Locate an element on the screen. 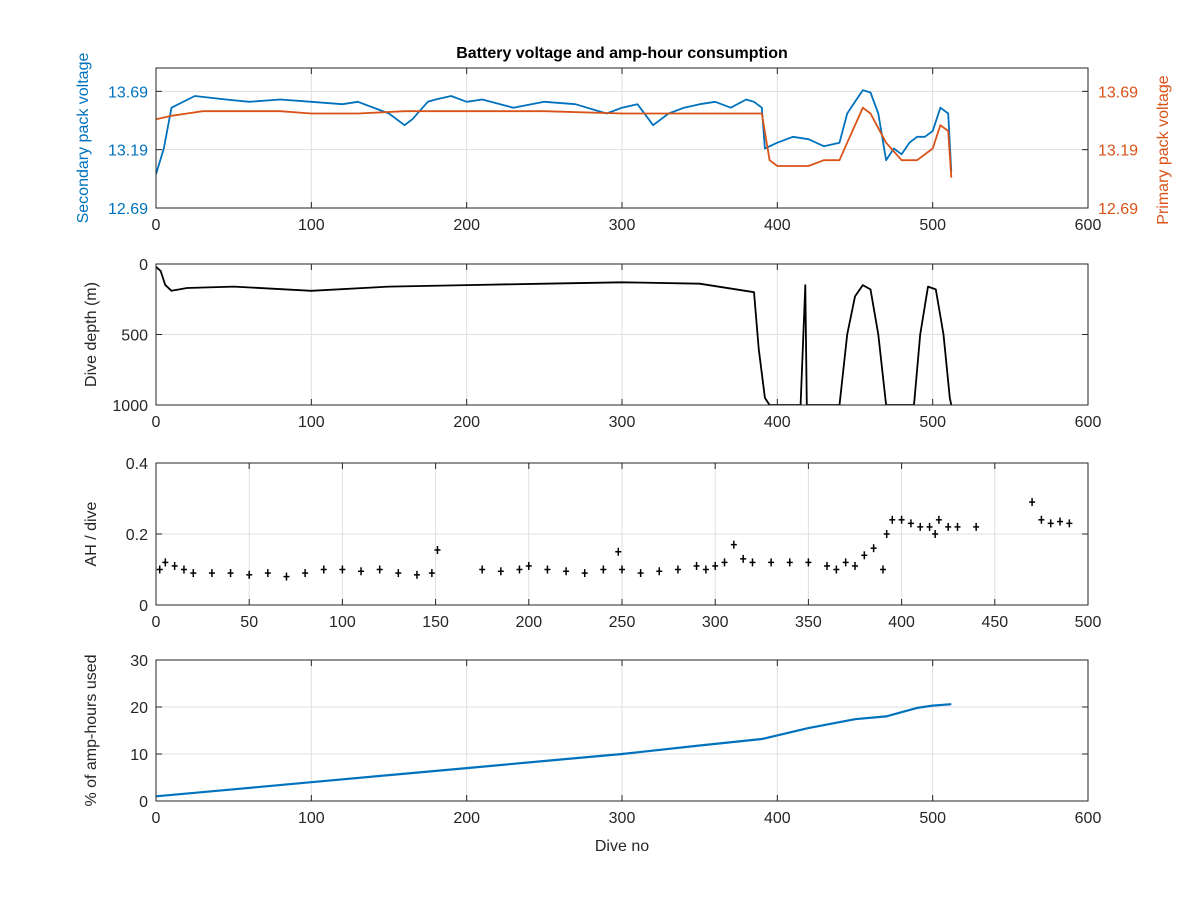 The height and width of the screenshot is (900, 1200). y-tick-label: 0.4 is located at coordinates (137, 464).